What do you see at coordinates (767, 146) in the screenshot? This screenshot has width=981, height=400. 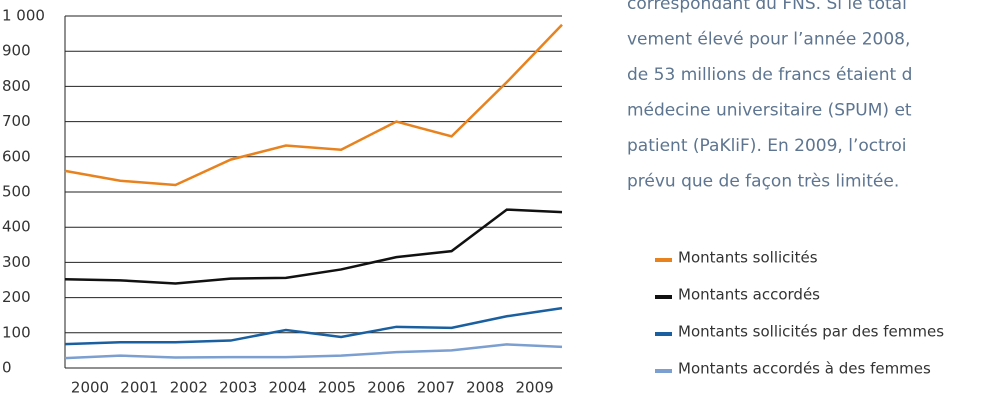 I see `side-text: patient (PaKliF). En 2009, l’octroi` at bounding box center [767, 146].